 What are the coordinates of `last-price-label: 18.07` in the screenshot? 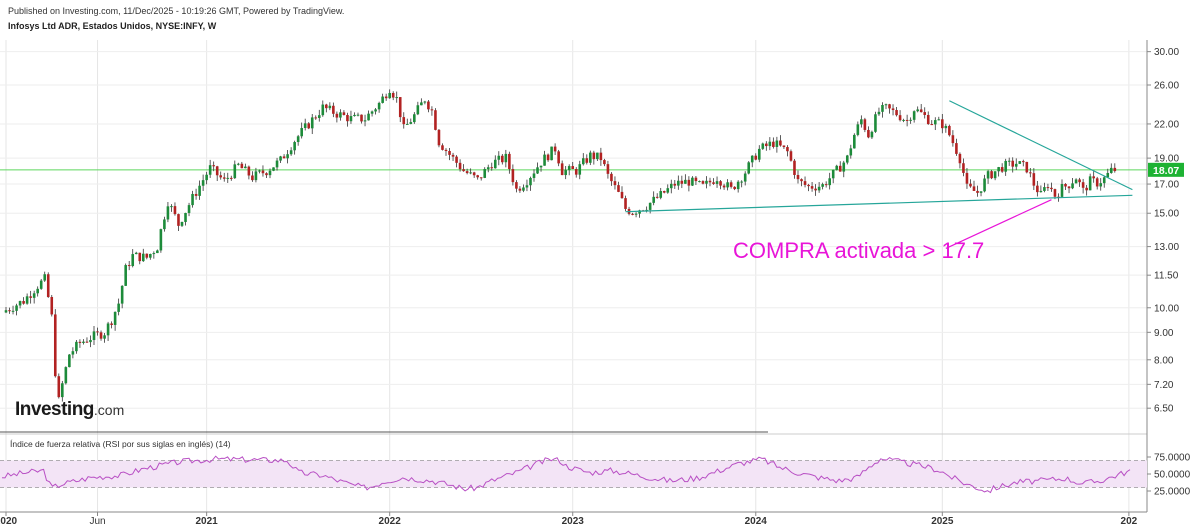 It's located at (1166, 171).